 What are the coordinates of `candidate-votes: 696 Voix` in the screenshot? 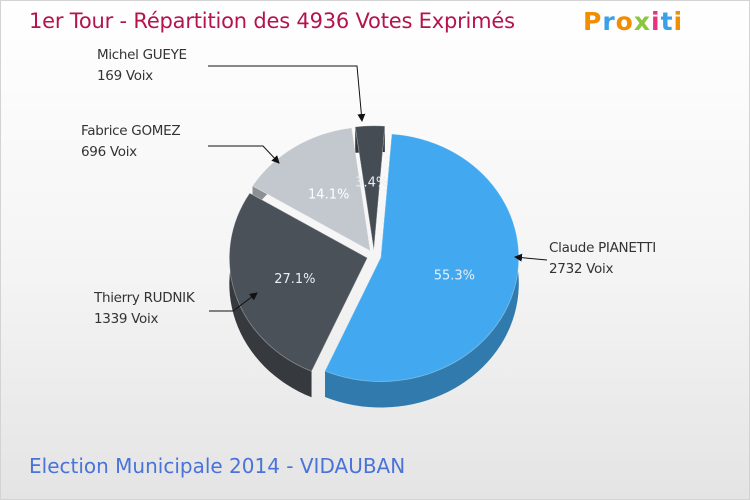 It's located at (109, 152).